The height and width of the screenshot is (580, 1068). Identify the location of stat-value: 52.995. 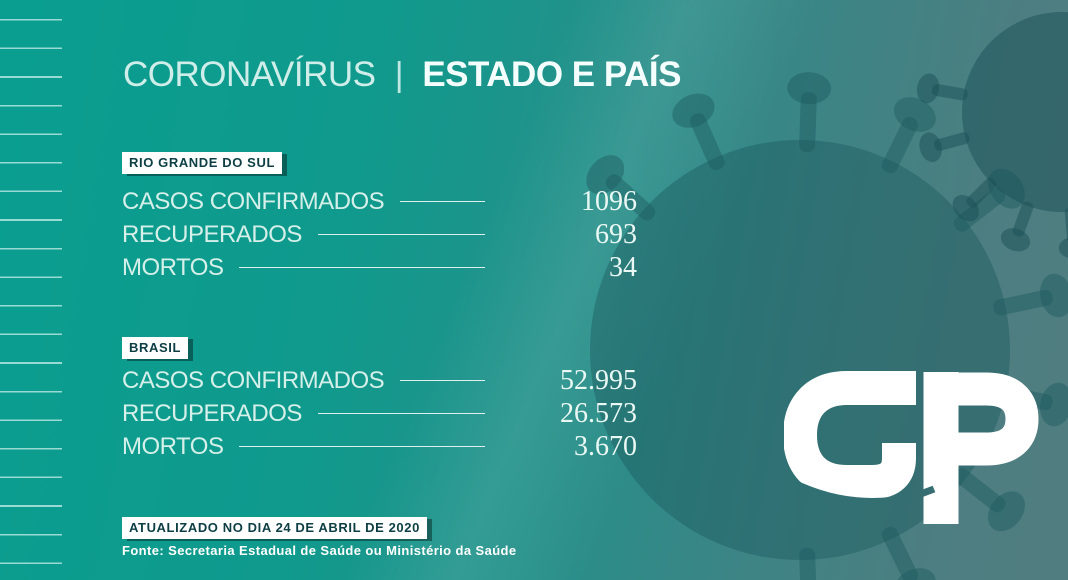
(598, 380).